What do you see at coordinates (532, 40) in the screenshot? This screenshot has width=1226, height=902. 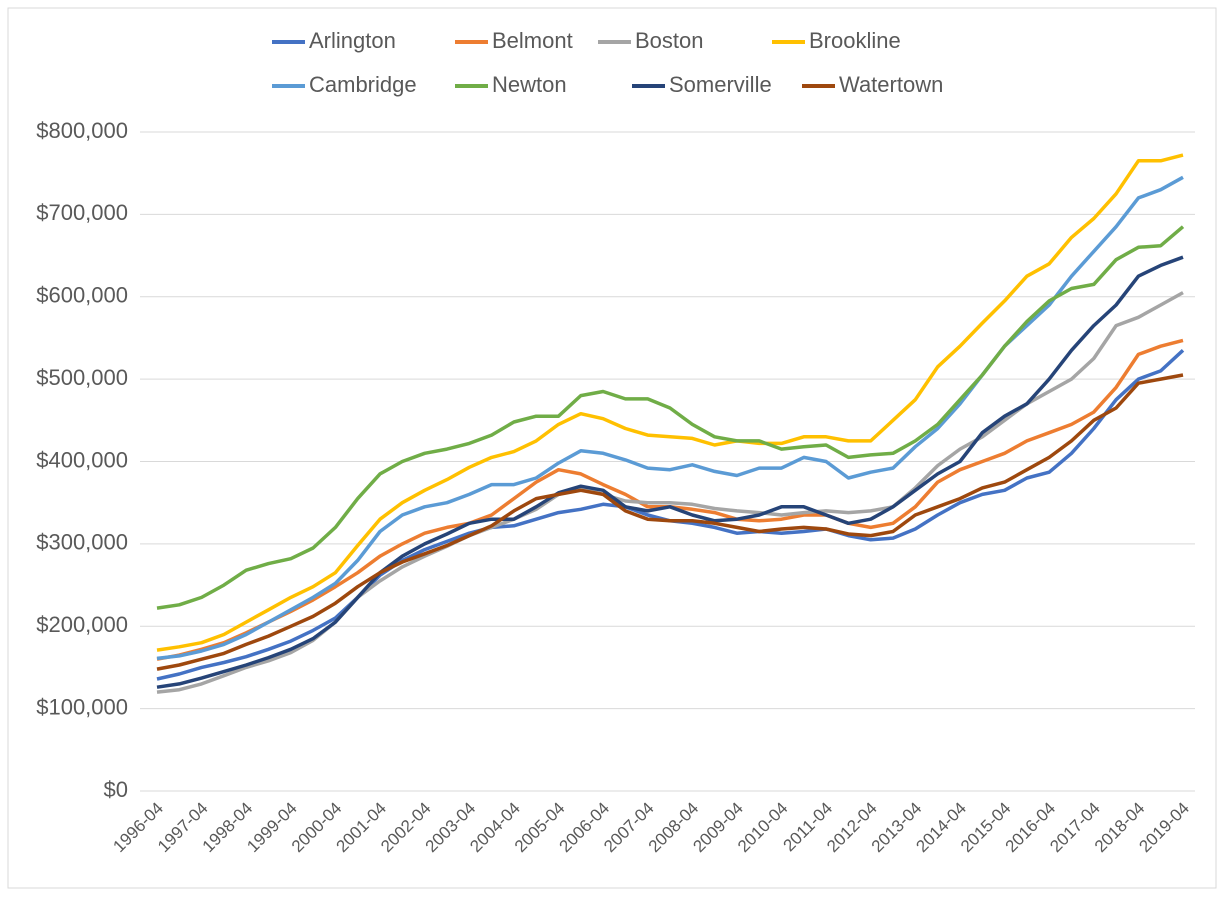 I see `legend-label: Belmont` at bounding box center [532, 40].